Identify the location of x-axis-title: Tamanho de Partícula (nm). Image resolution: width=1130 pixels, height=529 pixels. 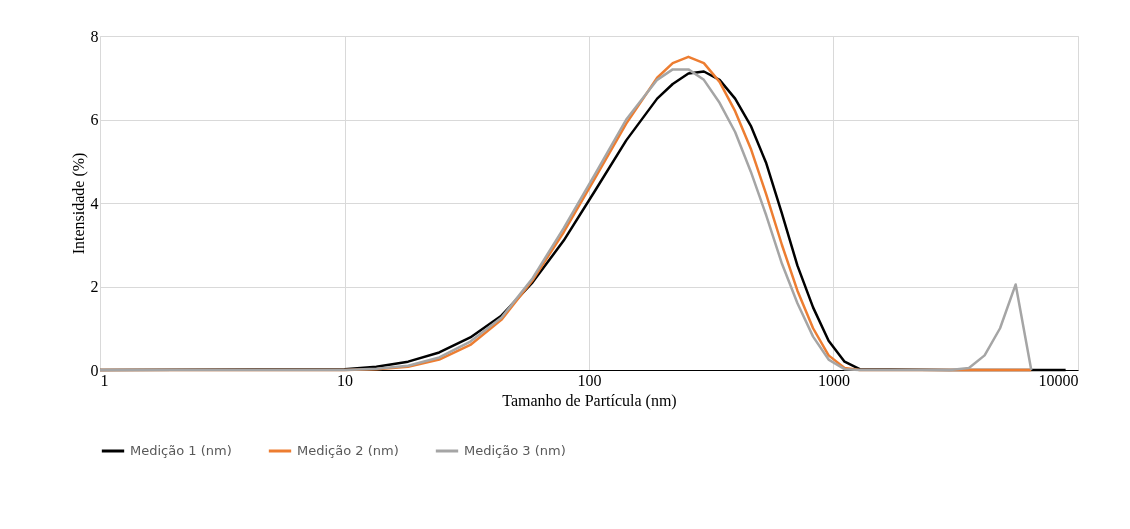
(589, 400).